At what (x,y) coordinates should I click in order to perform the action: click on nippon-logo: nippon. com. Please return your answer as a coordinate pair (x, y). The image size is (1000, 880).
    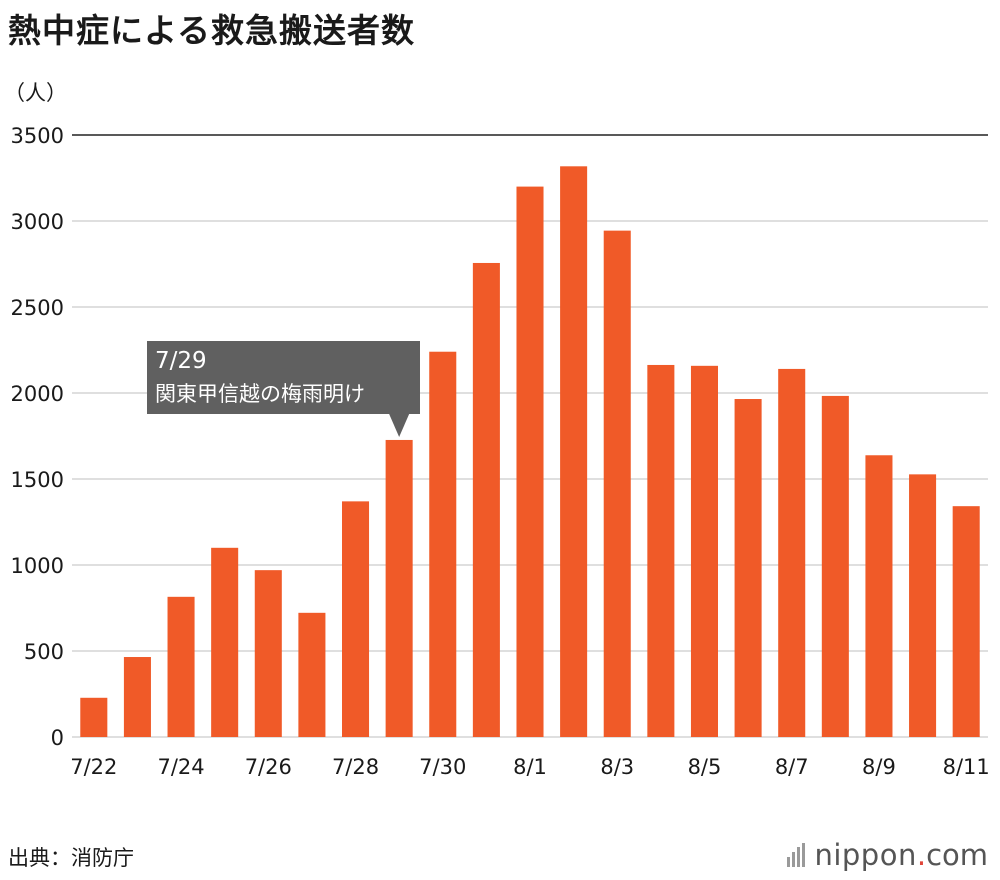
    Looking at the image, I should click on (887, 855).